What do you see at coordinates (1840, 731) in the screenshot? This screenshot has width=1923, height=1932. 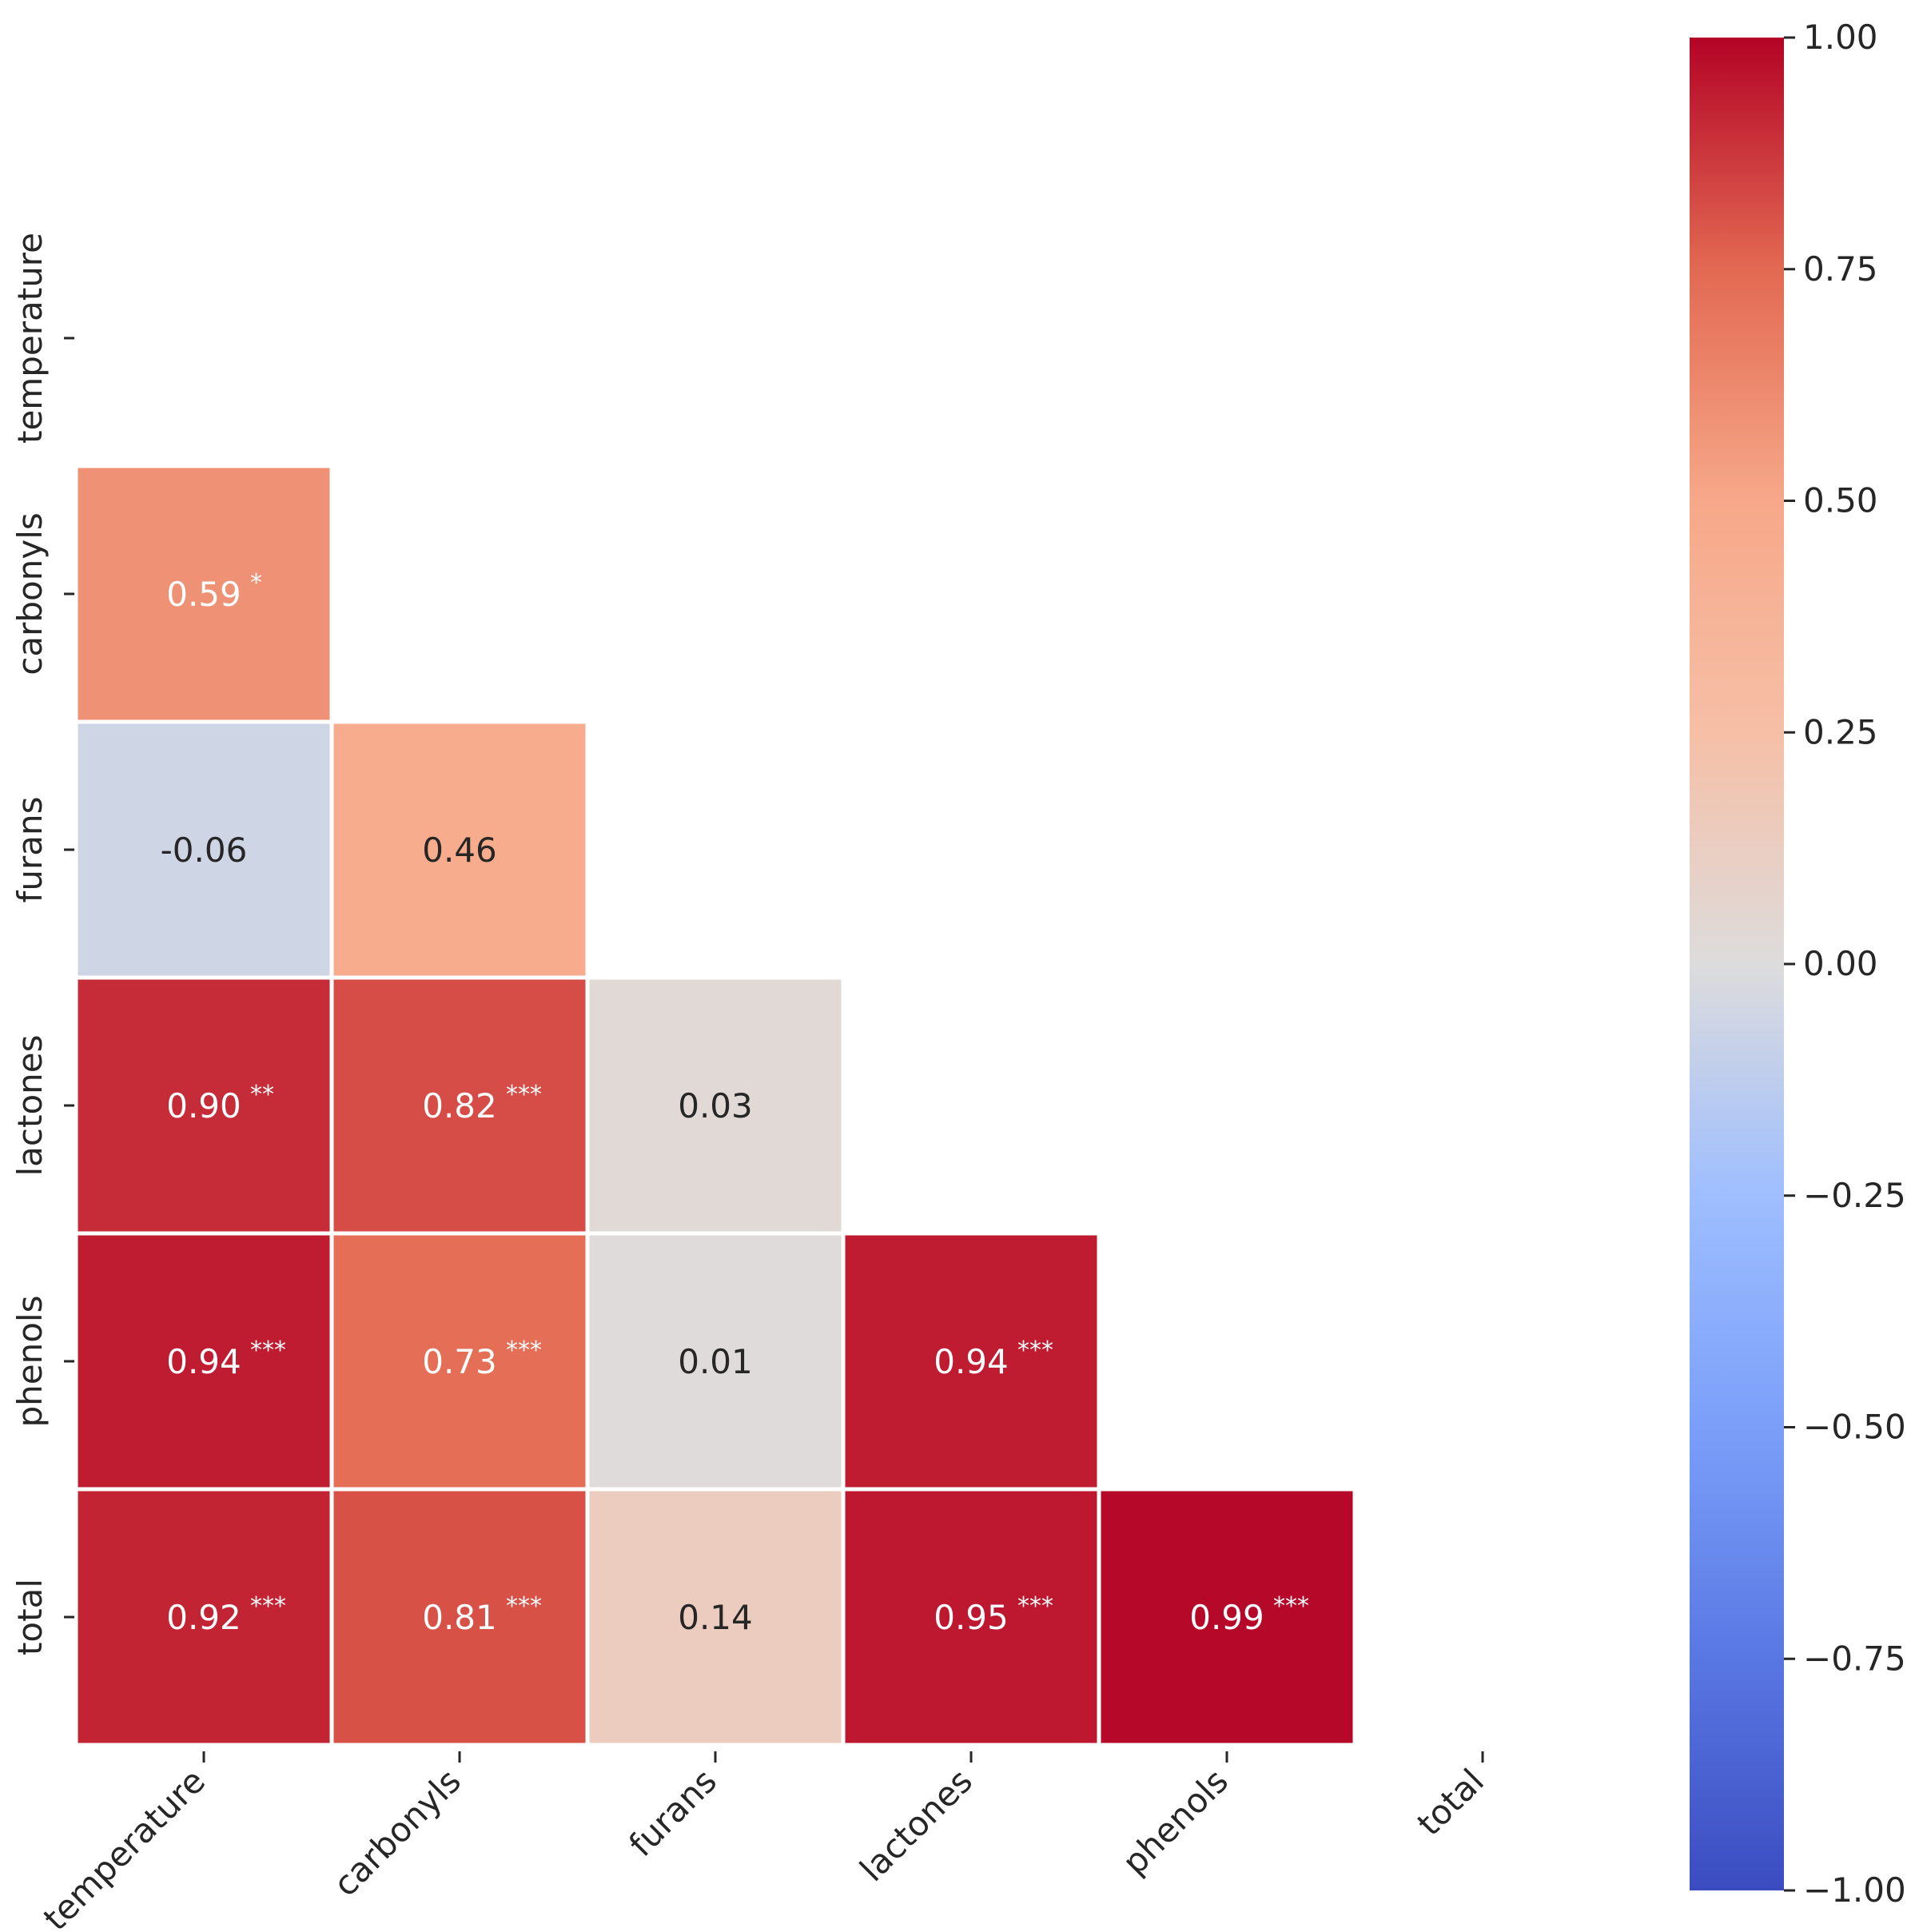 I see `colorbar-tick-label: 0.25` at bounding box center [1840, 731].